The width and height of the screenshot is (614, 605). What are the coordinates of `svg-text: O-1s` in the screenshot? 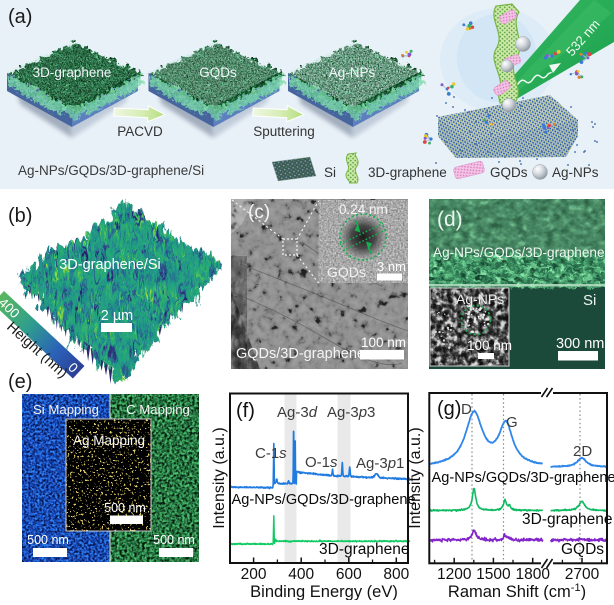 It's located at (321, 462).